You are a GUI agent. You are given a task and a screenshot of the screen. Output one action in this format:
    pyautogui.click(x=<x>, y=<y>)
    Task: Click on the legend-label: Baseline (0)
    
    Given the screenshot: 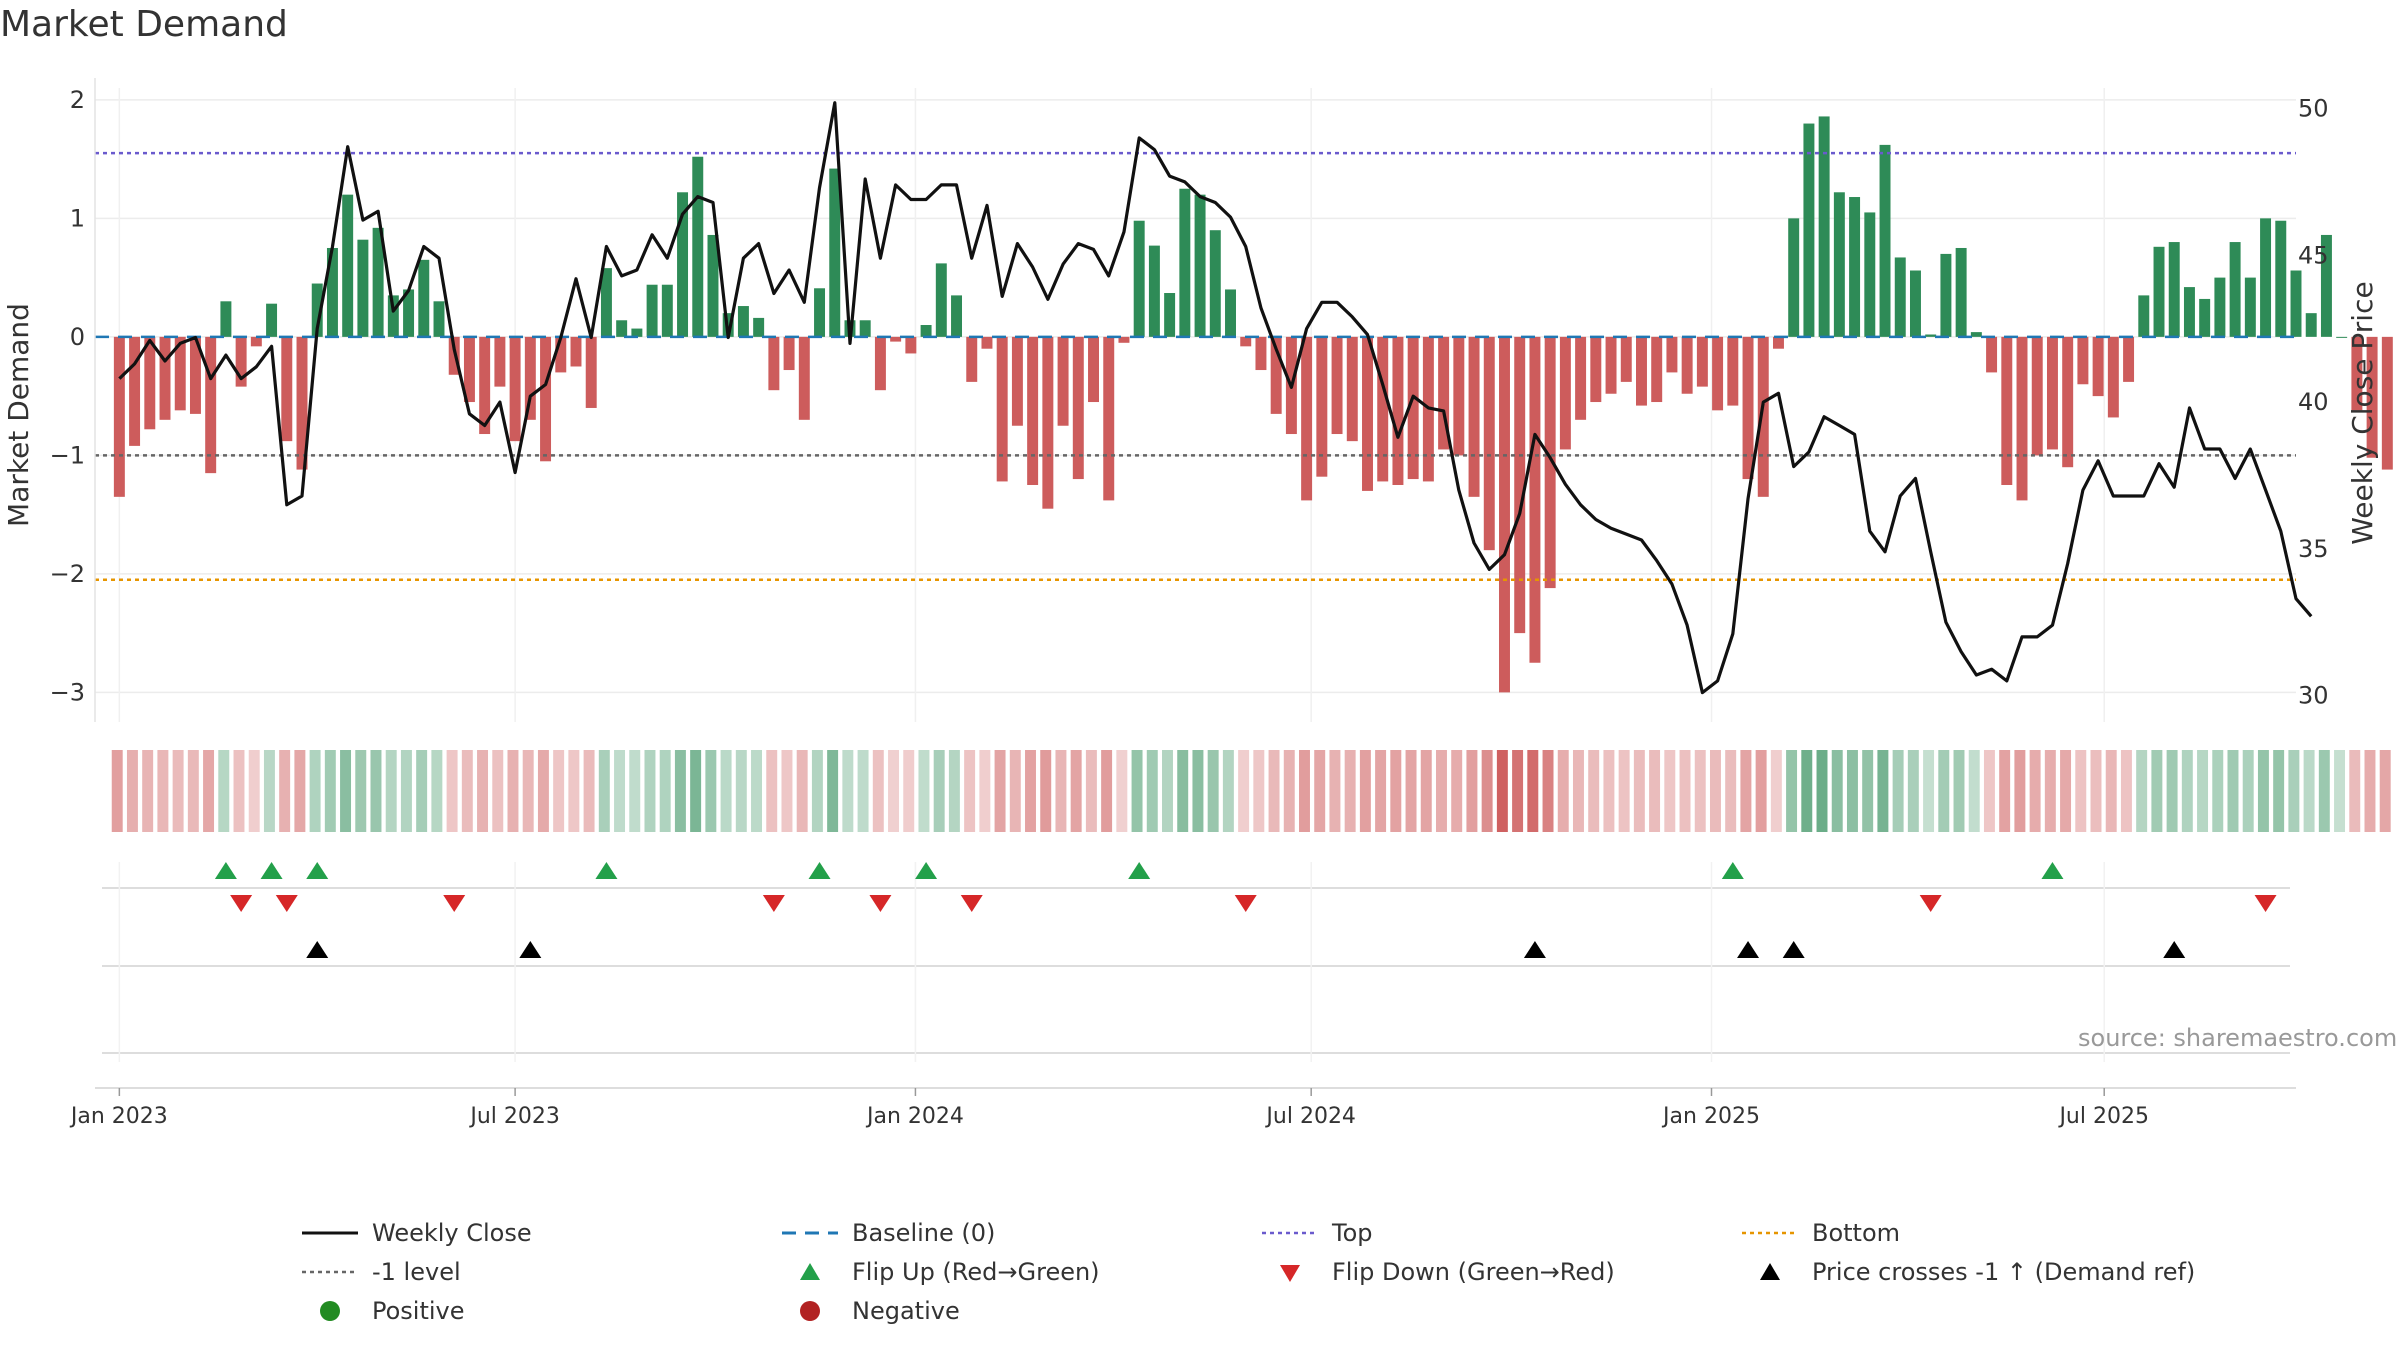 What is the action you would take?
    pyautogui.click(x=924, y=1232)
    